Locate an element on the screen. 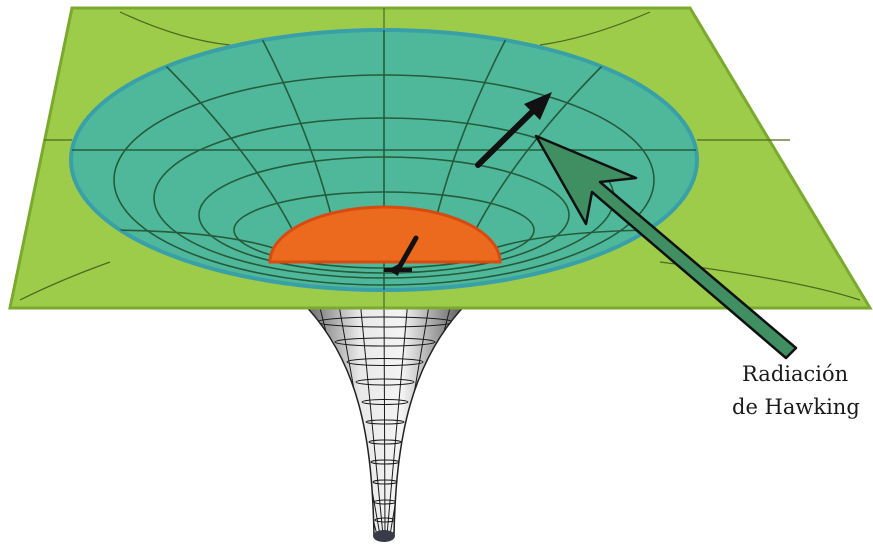 The image size is (873, 551). inward-particle-arrow is located at coordinates (401, 255).